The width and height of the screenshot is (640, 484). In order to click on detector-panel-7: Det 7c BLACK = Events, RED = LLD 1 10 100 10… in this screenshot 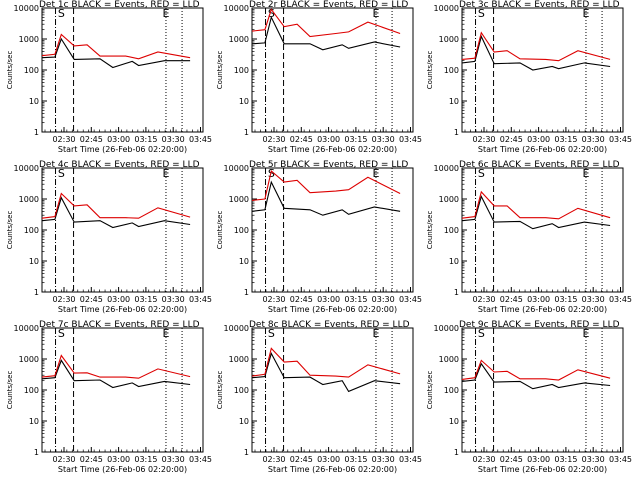, I will do `click(109, 397)`.